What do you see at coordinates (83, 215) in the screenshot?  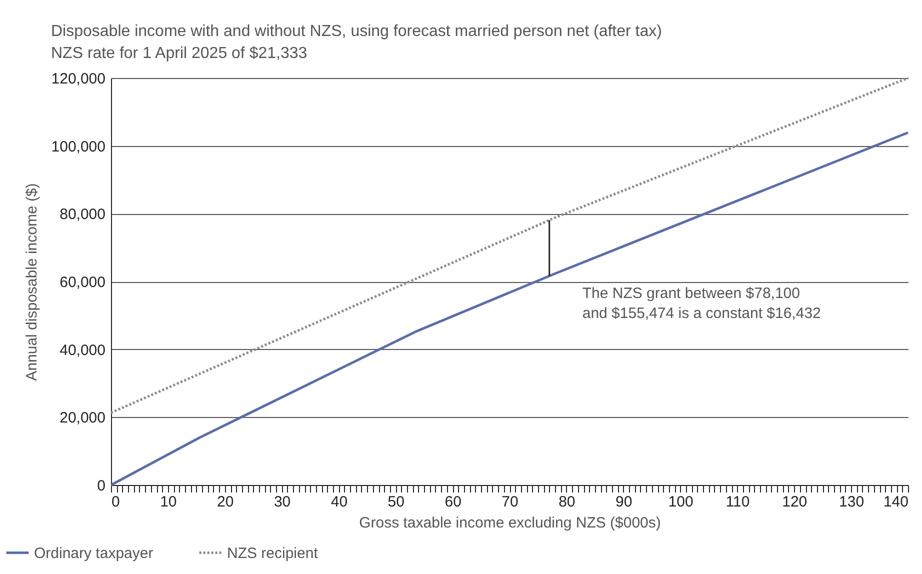 I see `y-tick-label: 80,000` at bounding box center [83, 215].